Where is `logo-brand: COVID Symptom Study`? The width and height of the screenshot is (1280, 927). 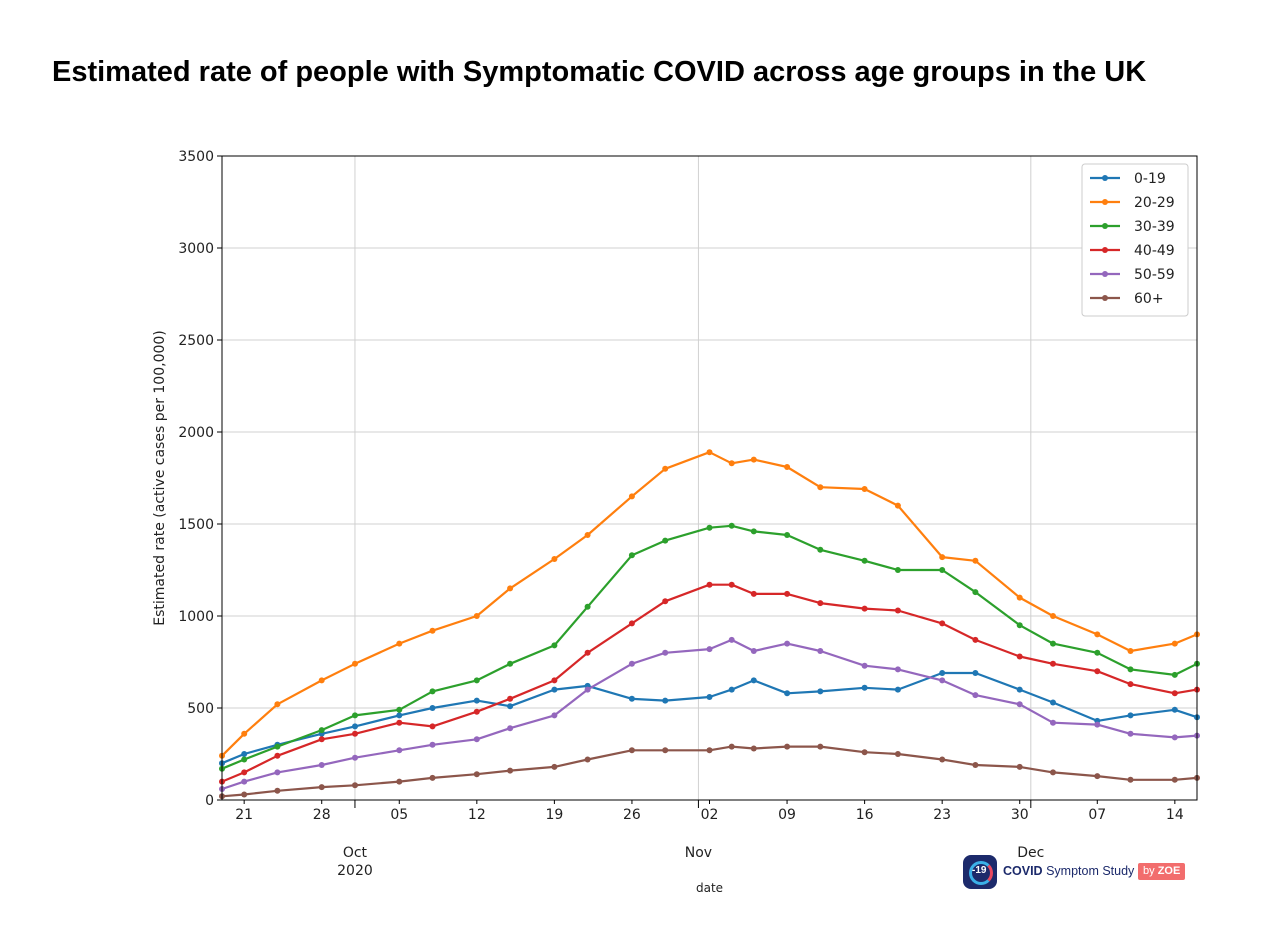 logo-brand: COVID Symptom Study is located at coordinates (1068, 871).